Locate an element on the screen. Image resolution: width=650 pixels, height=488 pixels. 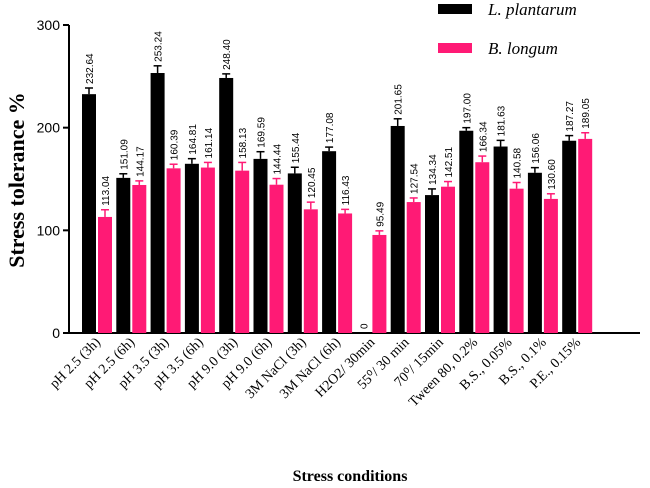
data-label-l-plantarum: 177.08 is located at coordinates (330, 127).